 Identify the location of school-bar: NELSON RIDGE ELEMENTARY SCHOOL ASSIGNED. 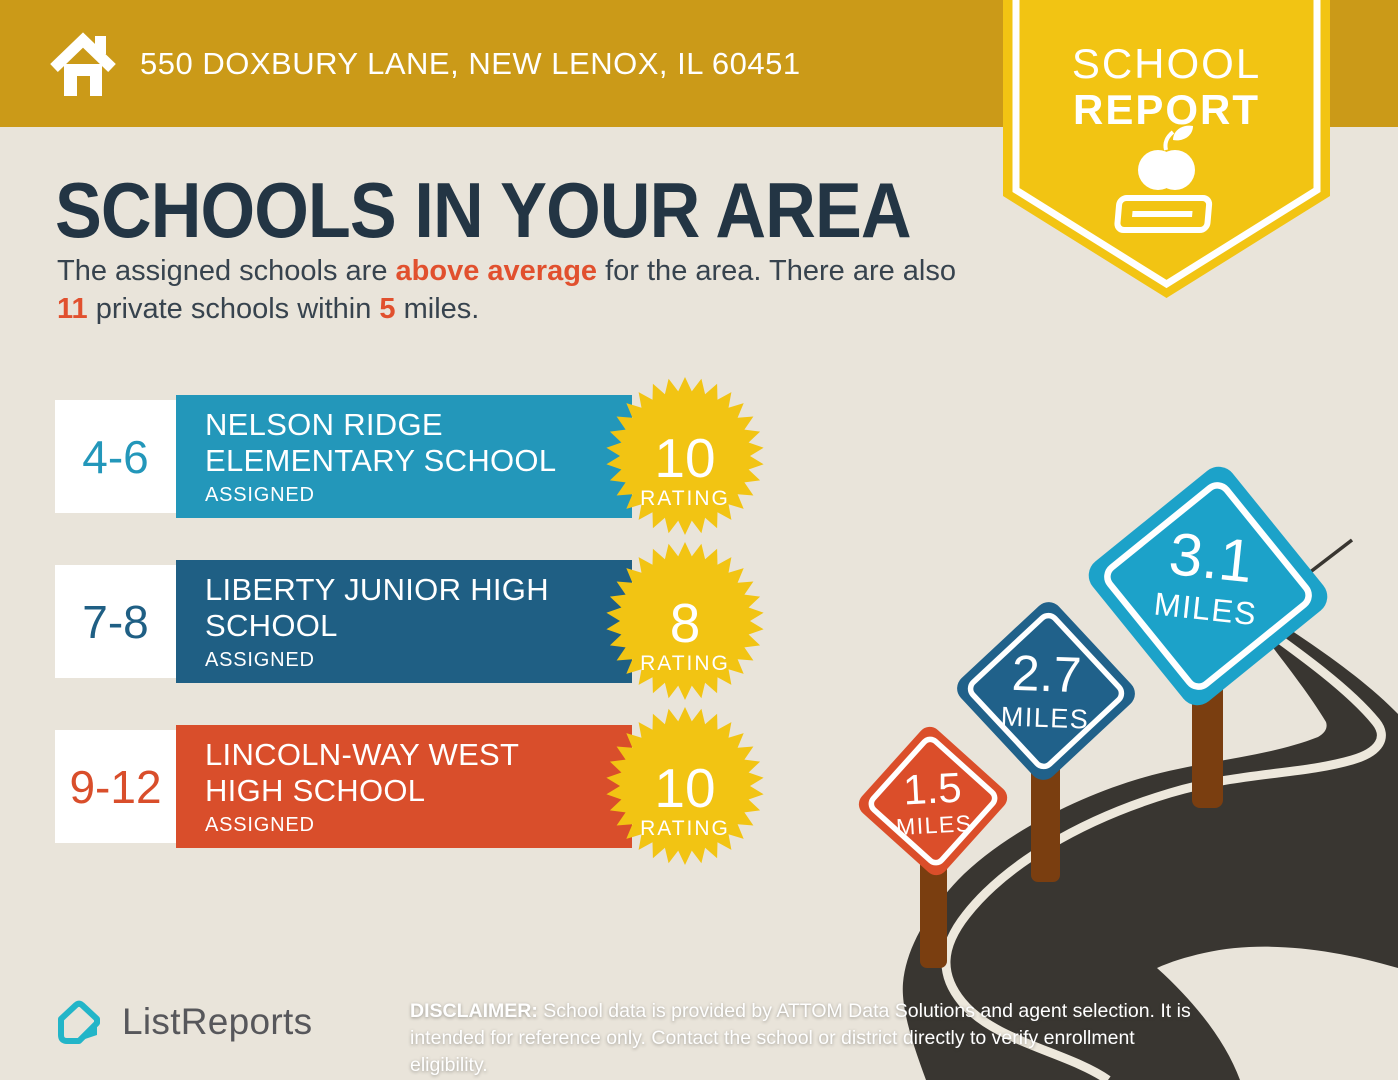
(404, 456).